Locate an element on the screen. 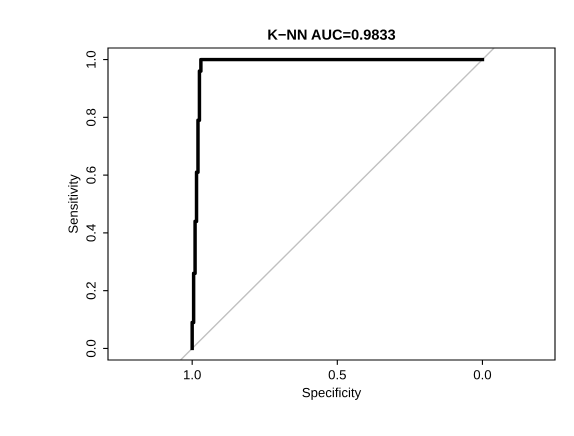 The width and height of the screenshot is (574, 436). y-tick-label: 0.0 is located at coordinates (91, 349).